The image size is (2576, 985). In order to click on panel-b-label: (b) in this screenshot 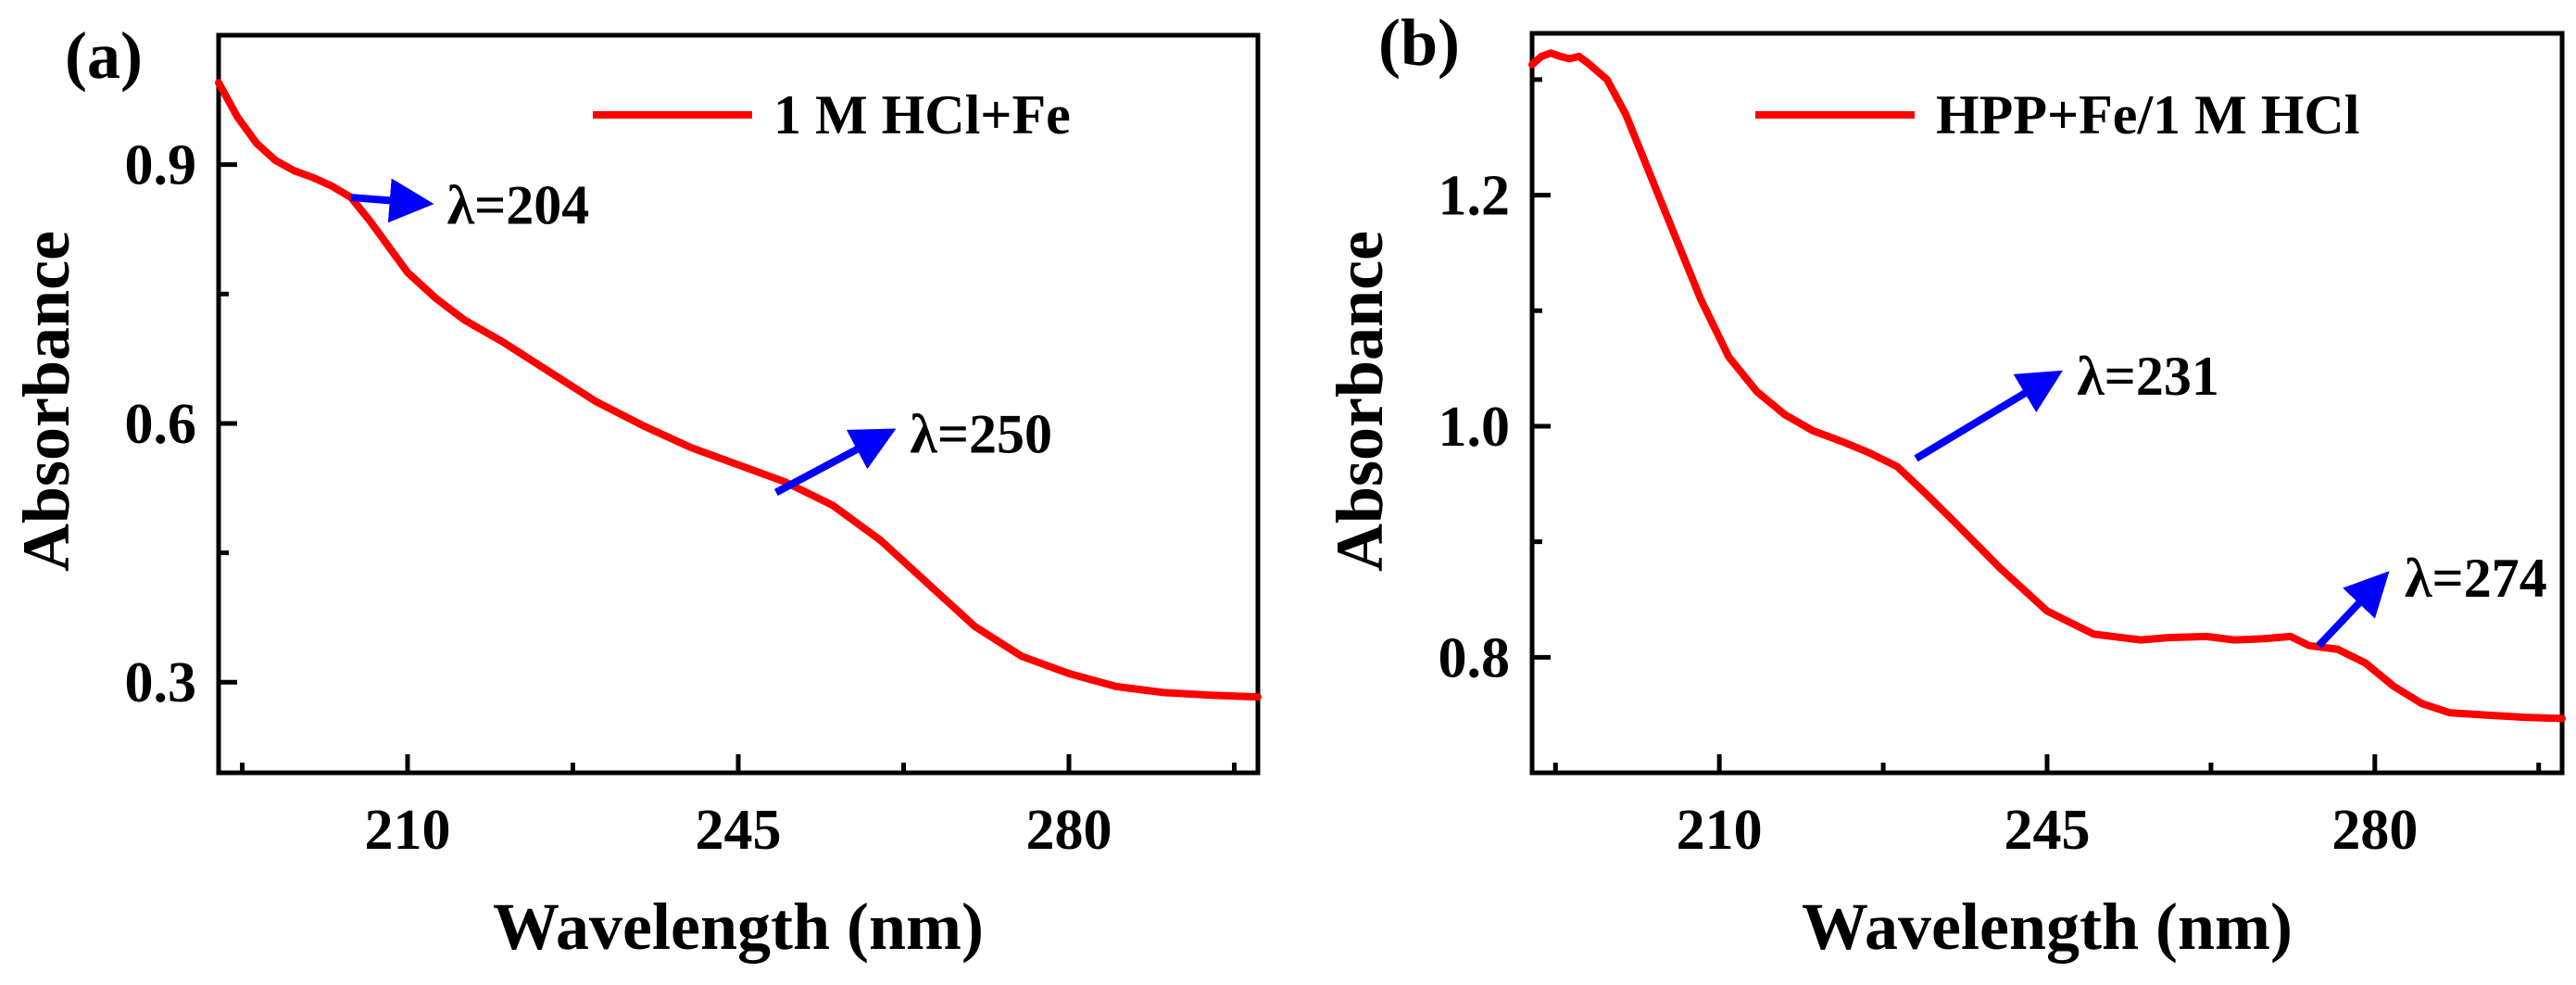, I will do `click(1419, 43)`.